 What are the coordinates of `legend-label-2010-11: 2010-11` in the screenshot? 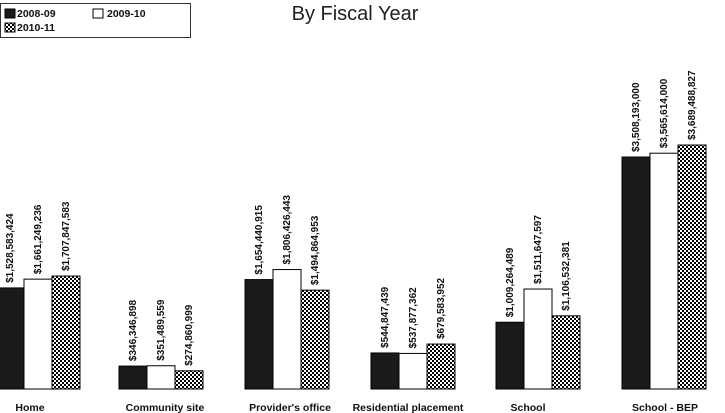 It's located at (36, 28).